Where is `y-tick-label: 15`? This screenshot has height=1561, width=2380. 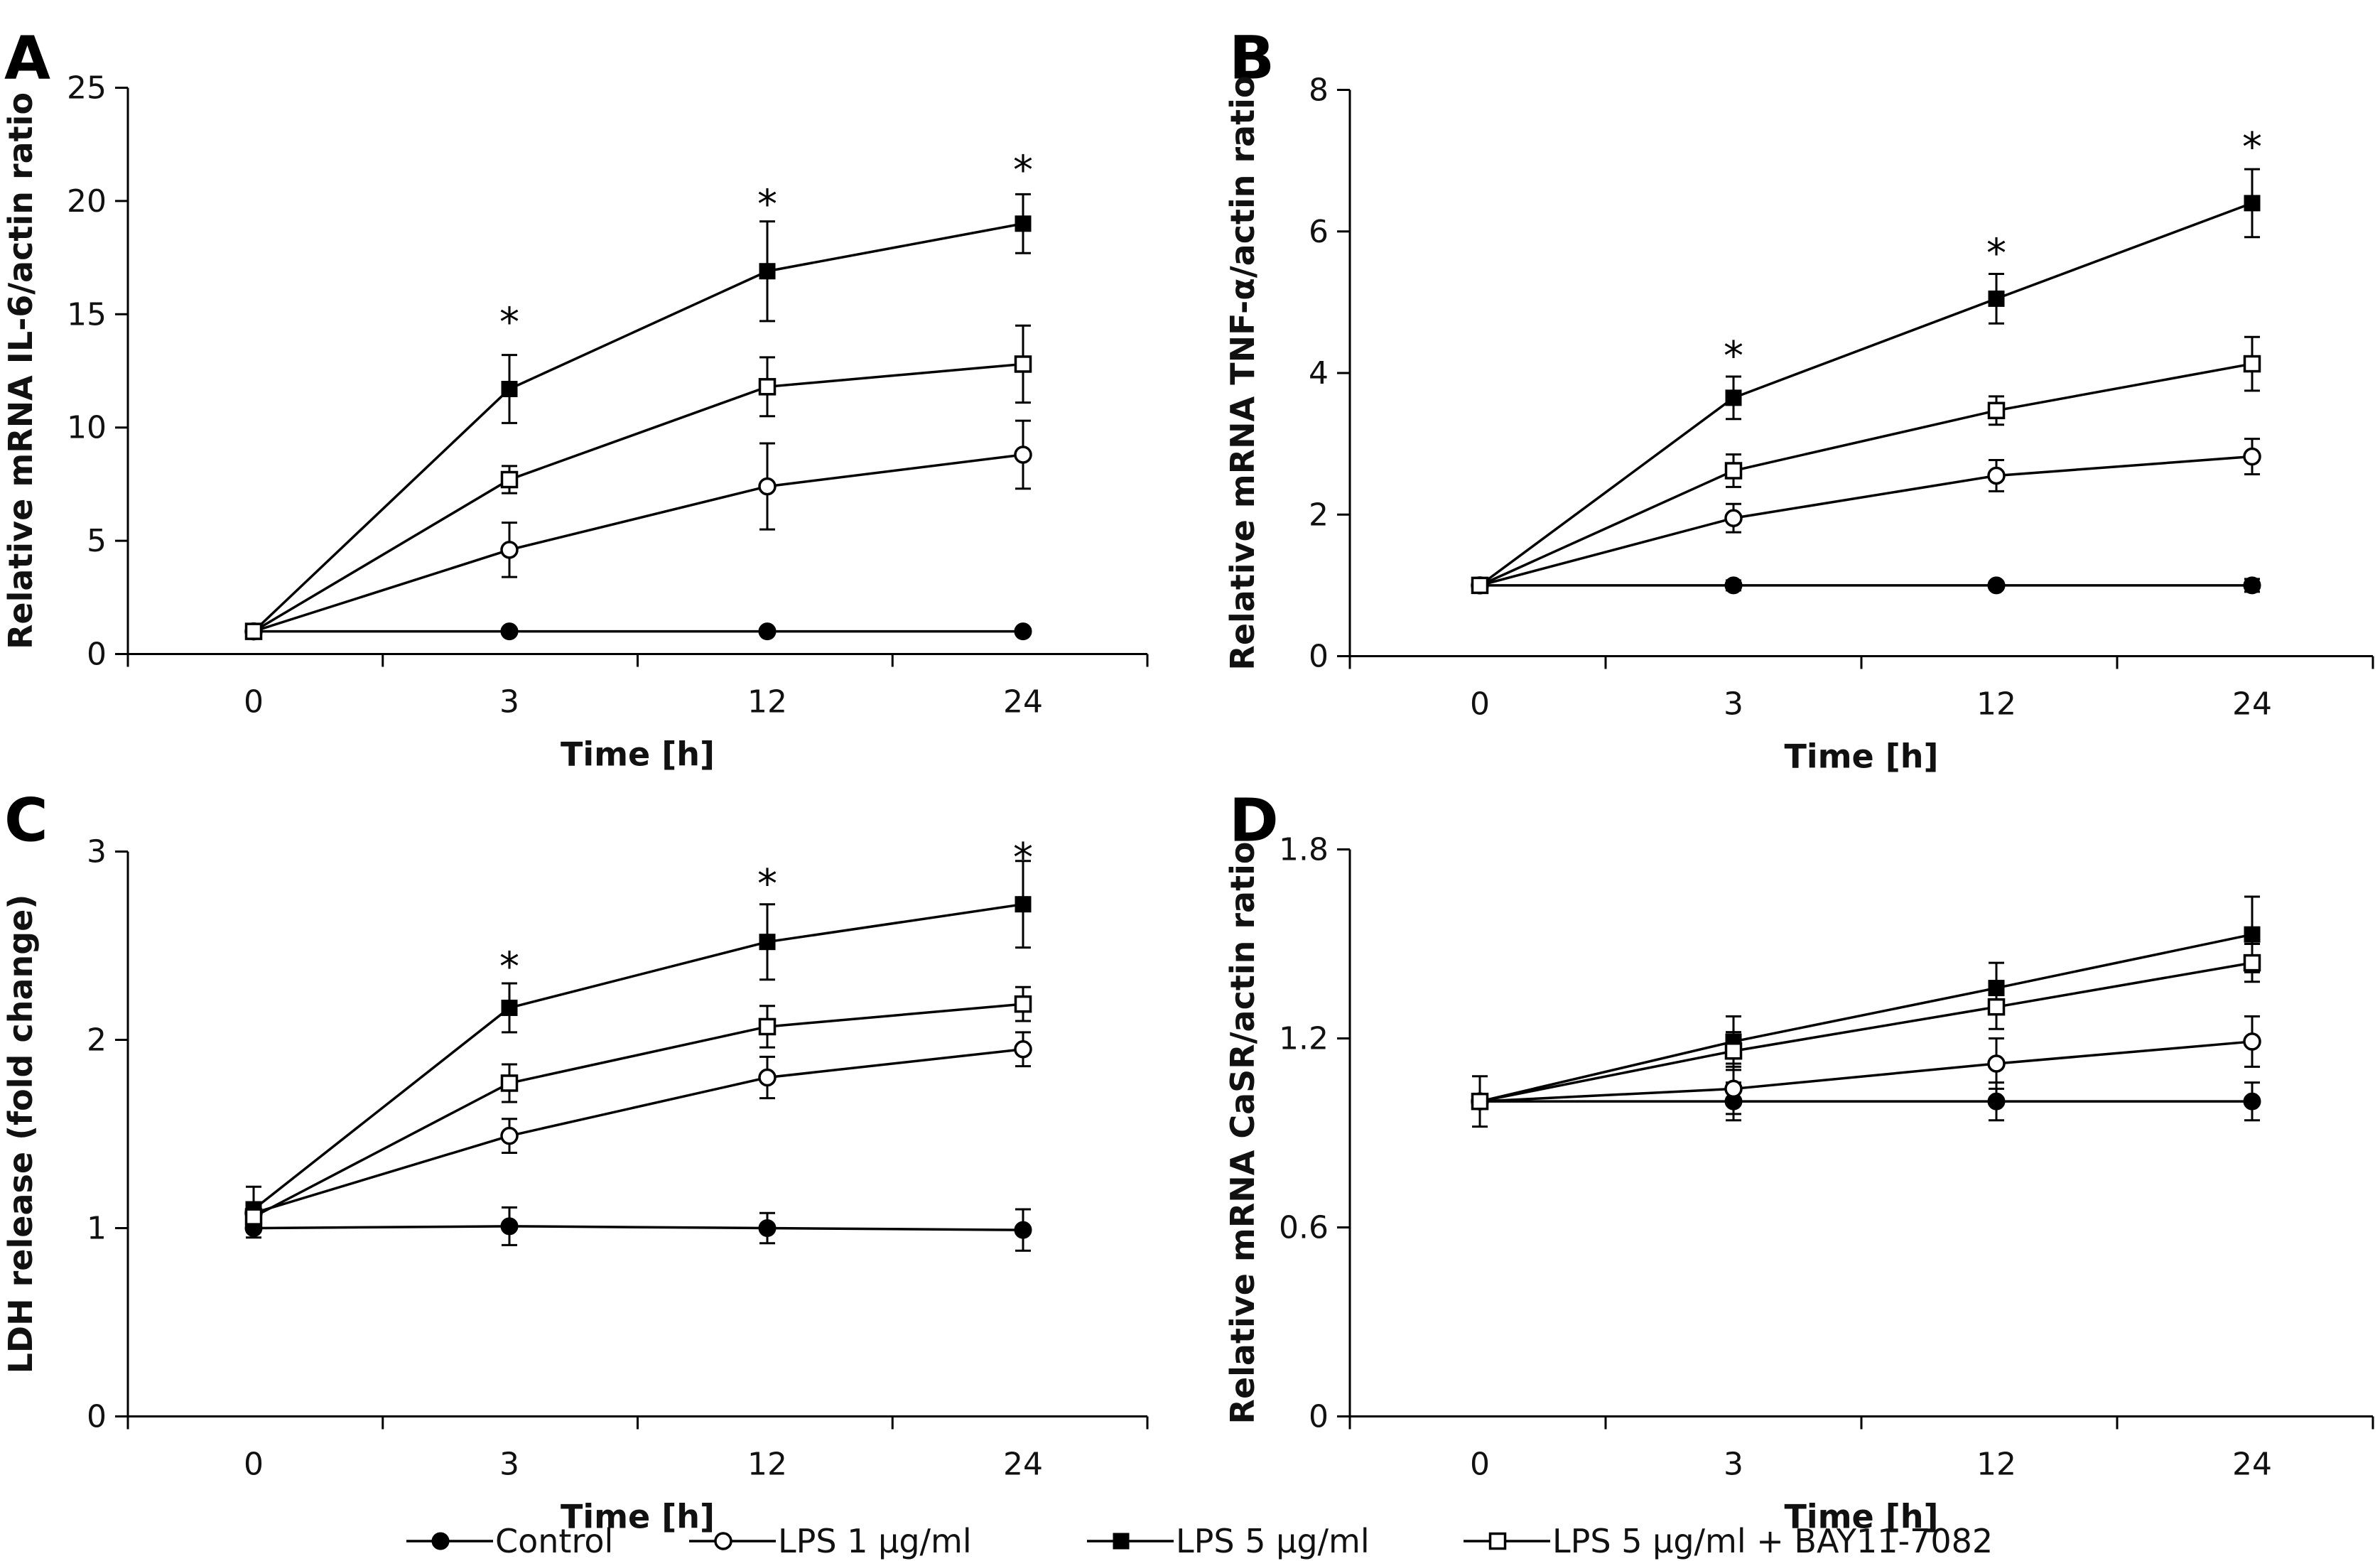 y-tick-label: 15 is located at coordinates (87, 315).